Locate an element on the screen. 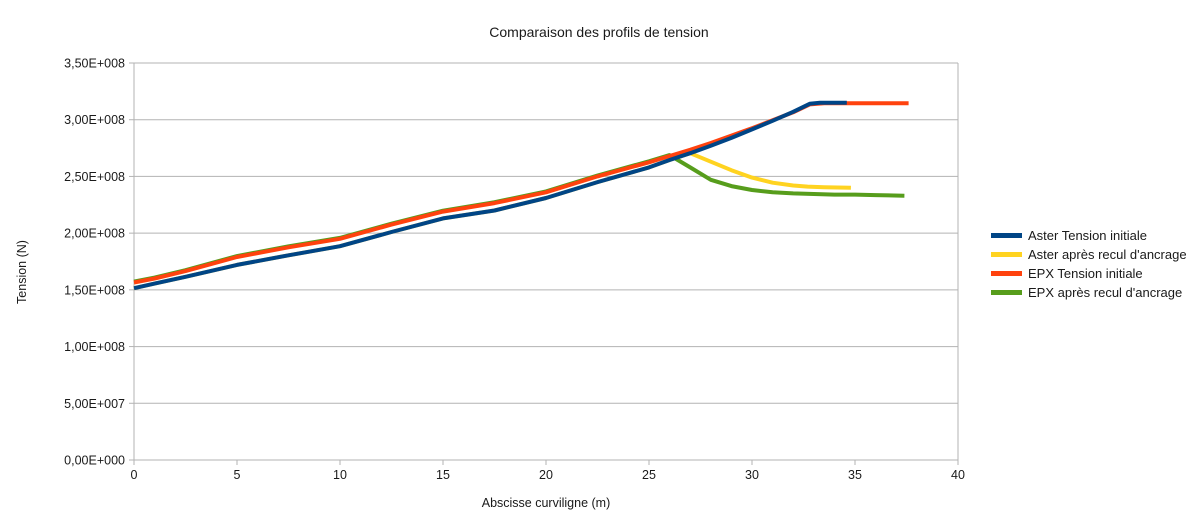 Image resolution: width=1198 pixels, height=529 pixels. x-axis-title: Abscisse curviligne (m) is located at coordinates (546, 503).